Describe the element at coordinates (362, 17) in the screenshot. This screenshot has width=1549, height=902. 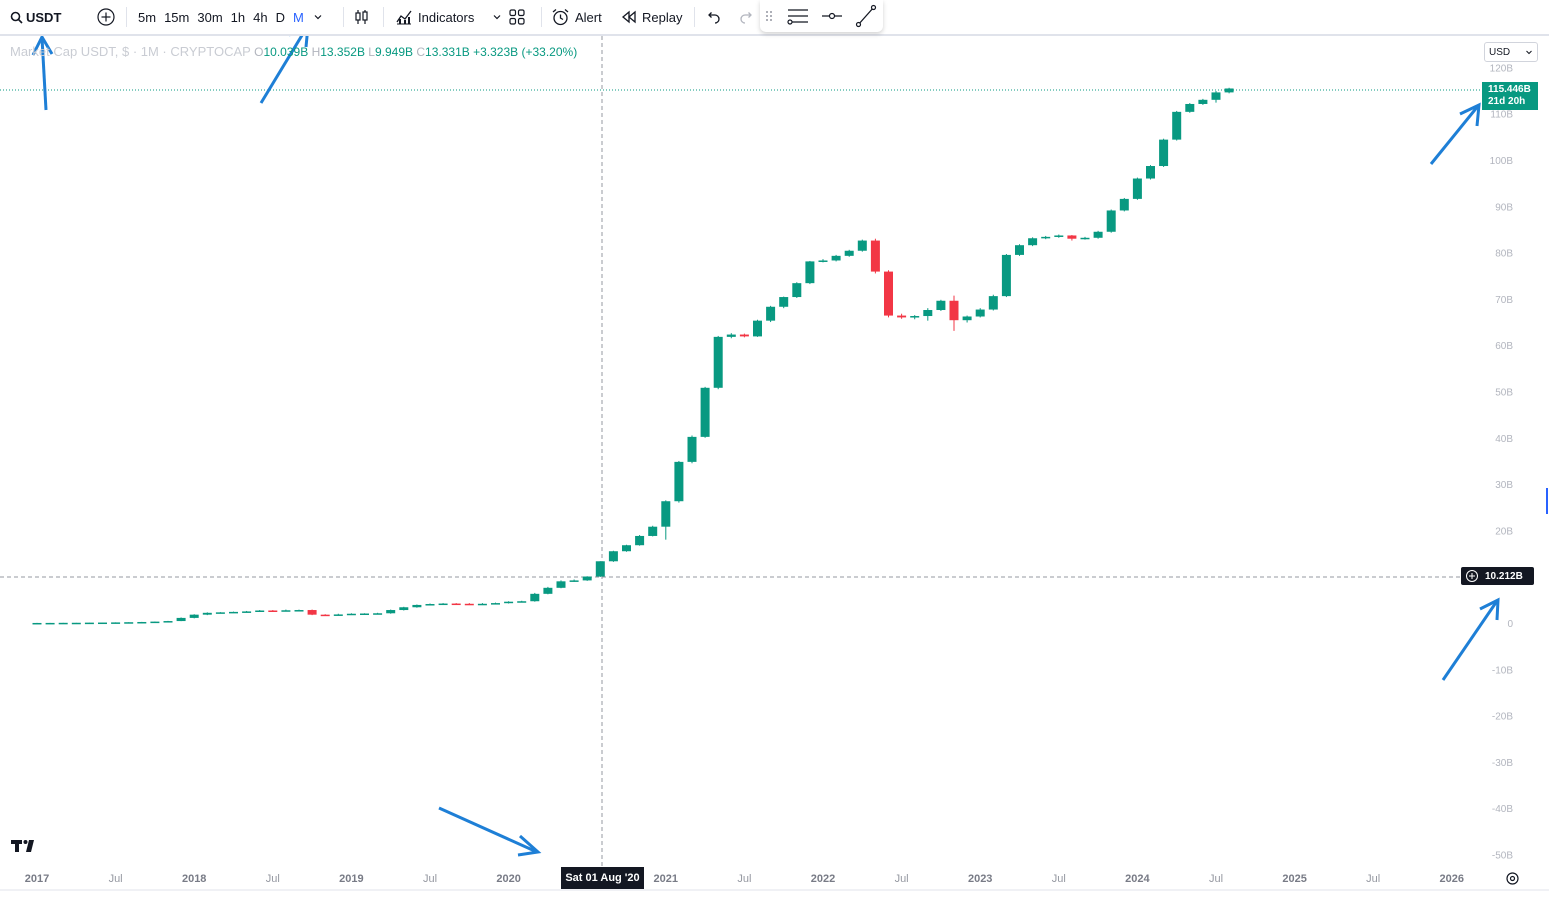
I see `chart-type-button` at that location.